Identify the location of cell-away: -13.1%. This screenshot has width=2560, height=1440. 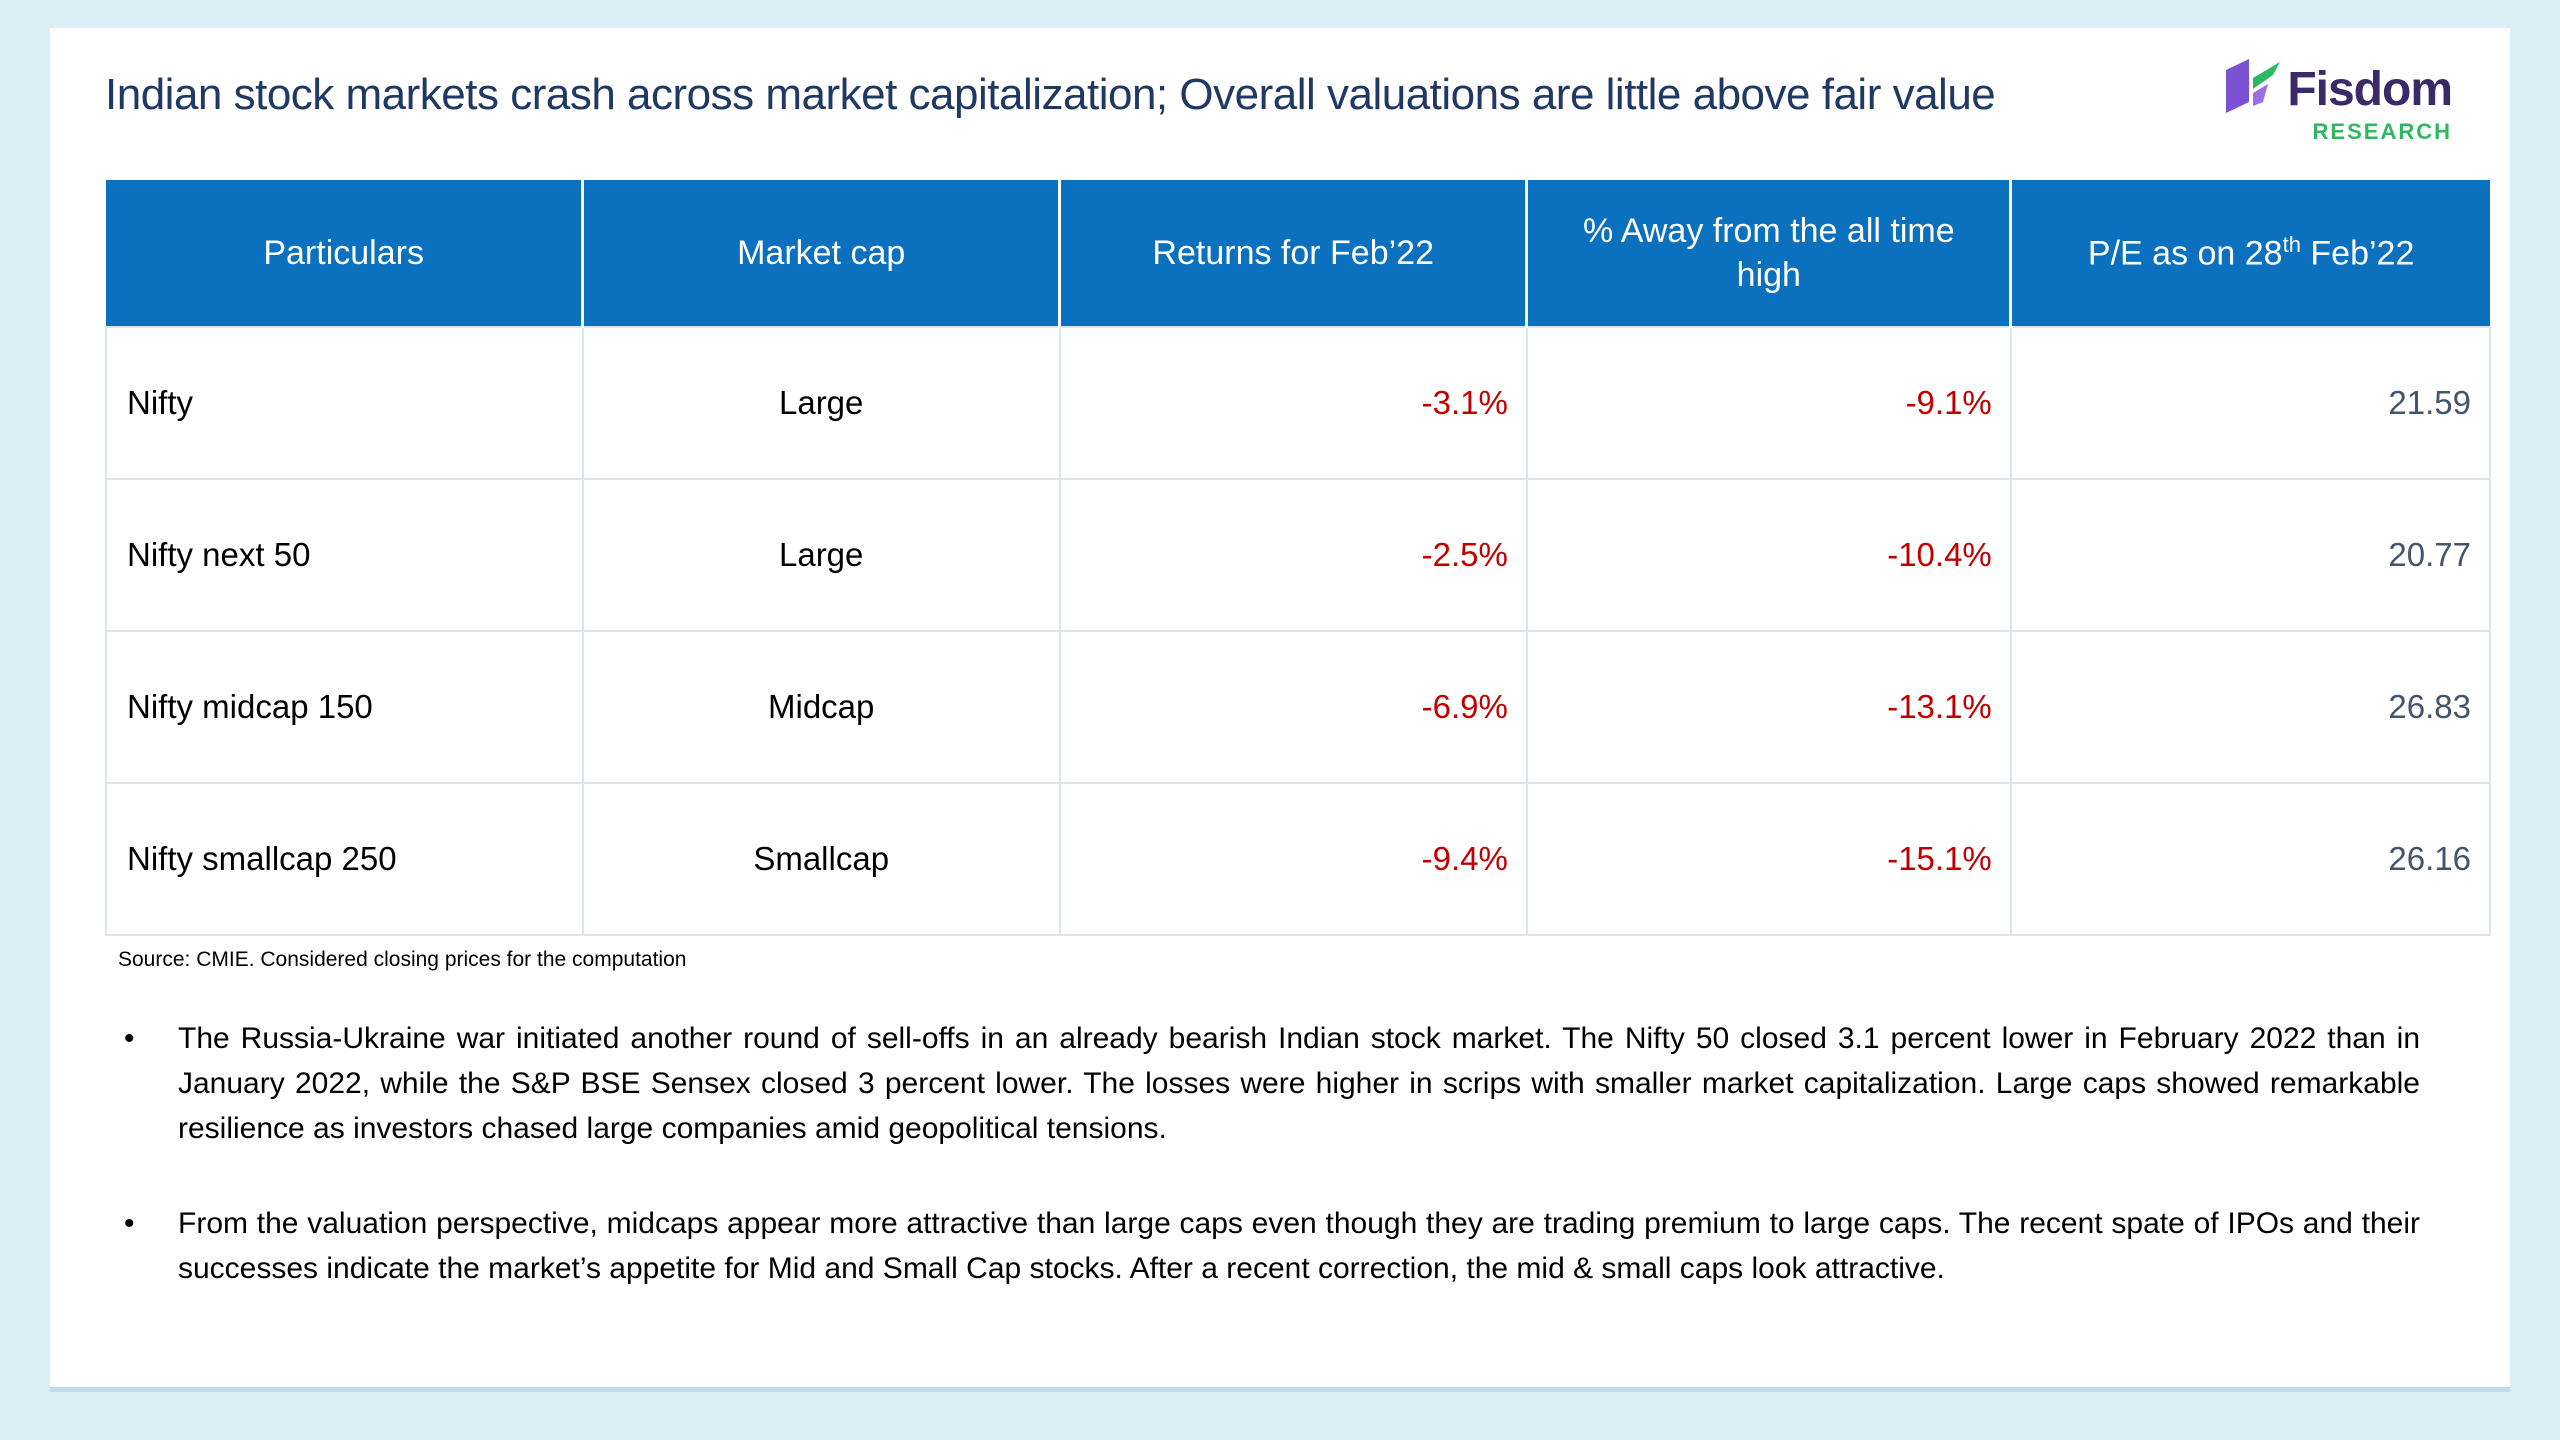
(1768, 707).